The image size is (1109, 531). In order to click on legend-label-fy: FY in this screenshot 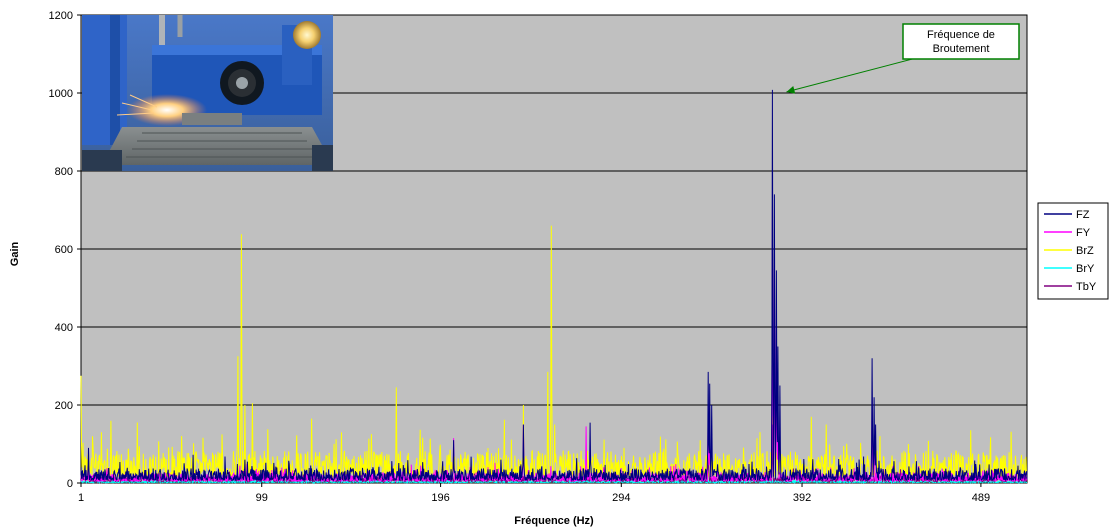, I will do `click(1083, 233)`.